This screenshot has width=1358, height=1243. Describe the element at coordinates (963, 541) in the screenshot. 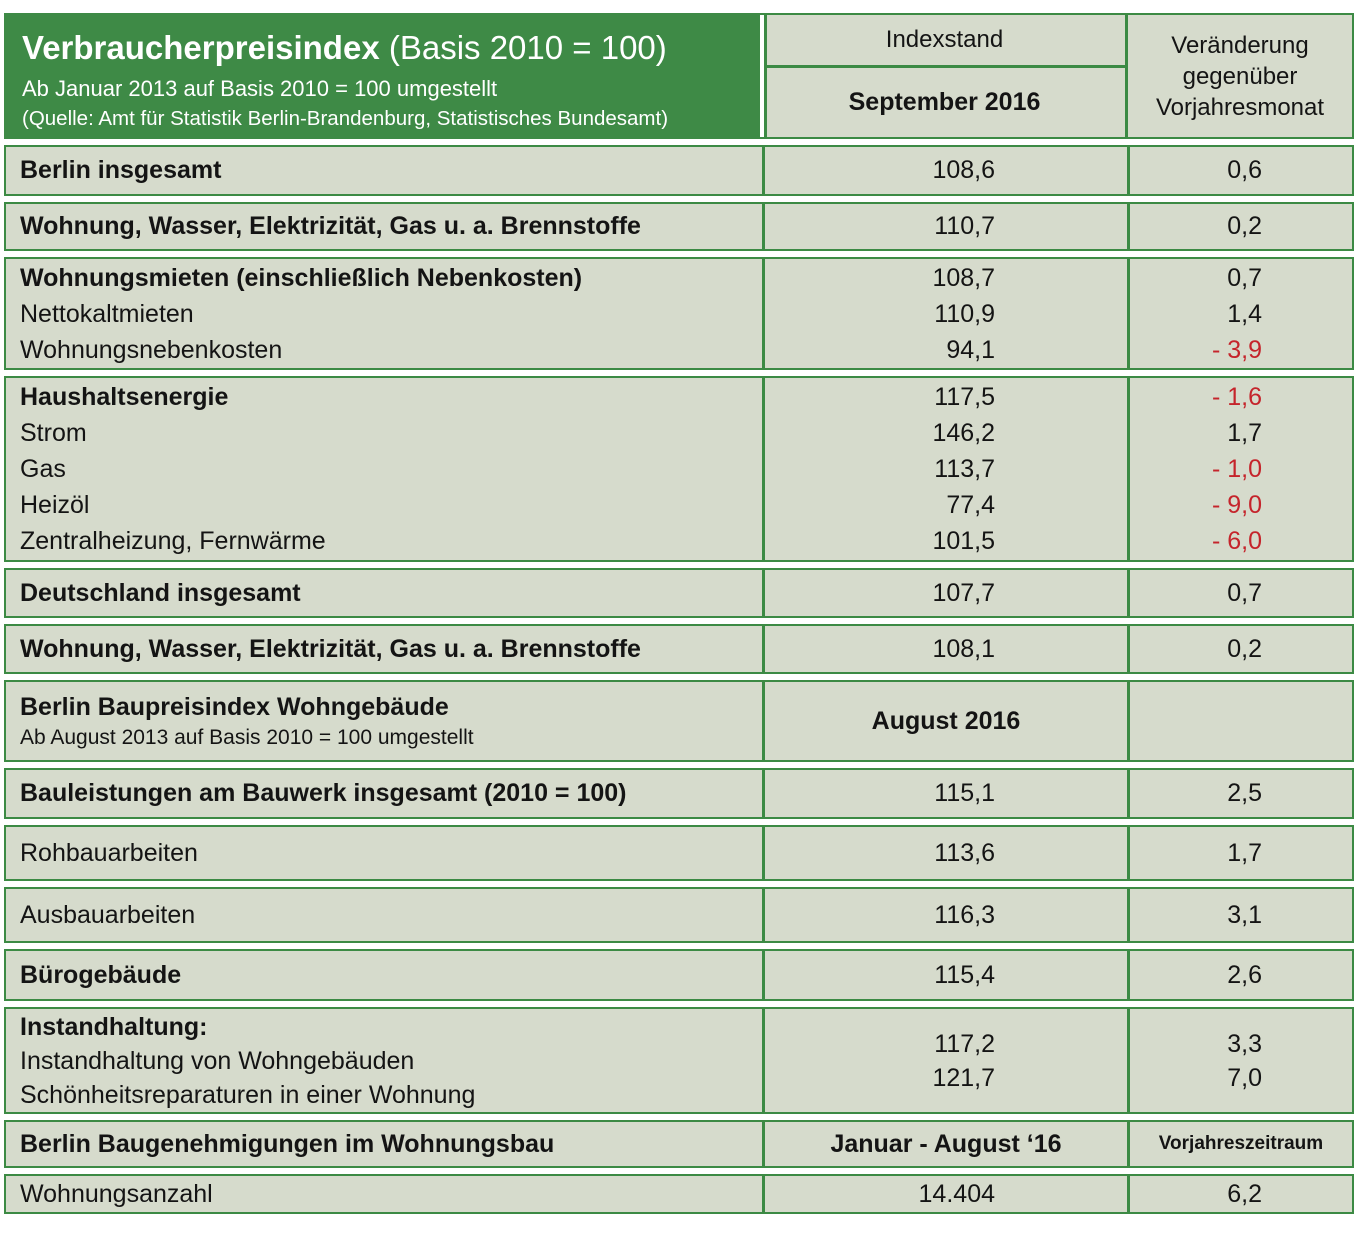

I see `index-value: 101,5` at that location.